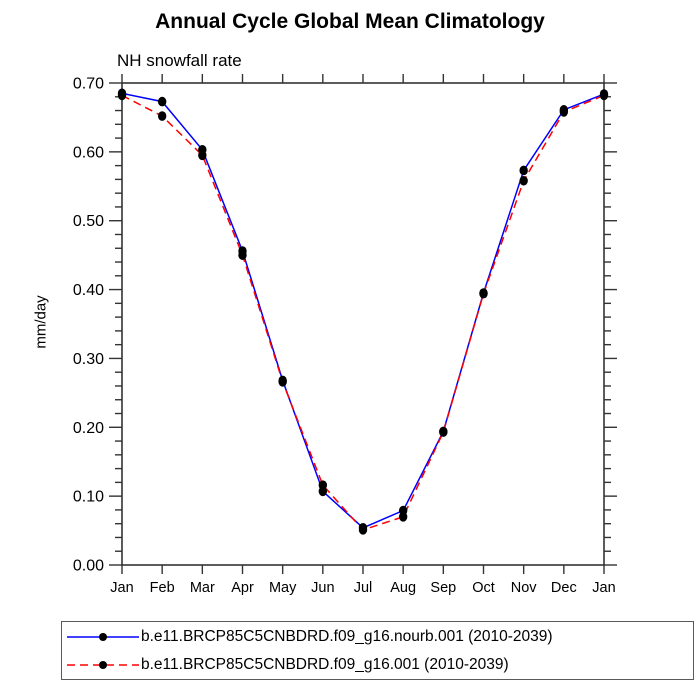  What do you see at coordinates (88, 497) in the screenshot?
I see `y-tick-label: 0.10` at bounding box center [88, 497].